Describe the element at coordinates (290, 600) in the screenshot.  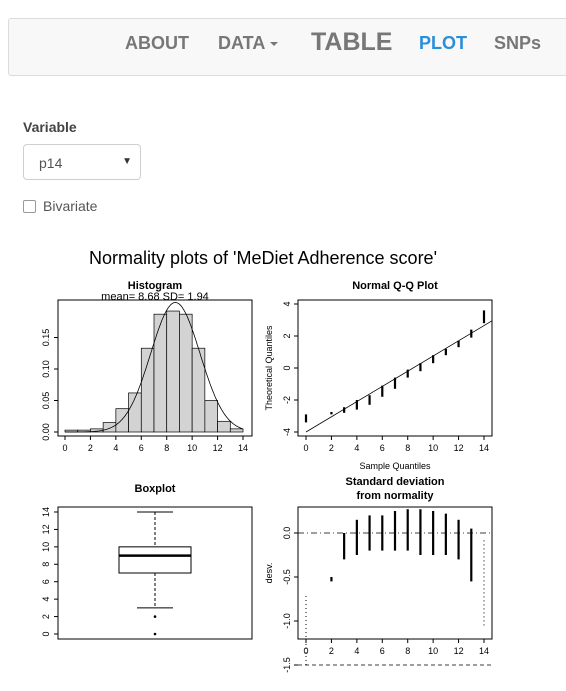
I see `deviation-y-axis: 0.0 -0.5 -1.0 -1.5` at that location.